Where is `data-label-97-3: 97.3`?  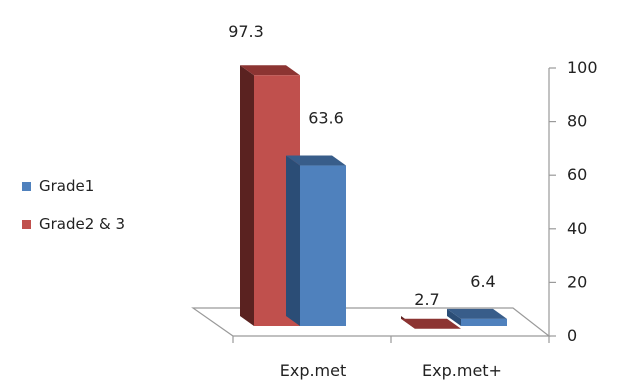 data-label-97-3: 97.3 is located at coordinates (246, 31).